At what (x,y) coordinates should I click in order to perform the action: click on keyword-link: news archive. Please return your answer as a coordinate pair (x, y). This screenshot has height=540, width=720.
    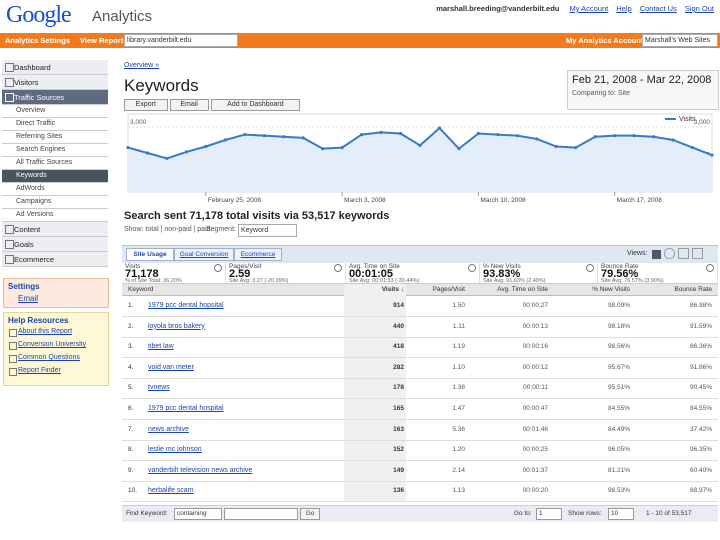
    Looking at the image, I should click on (168, 429).